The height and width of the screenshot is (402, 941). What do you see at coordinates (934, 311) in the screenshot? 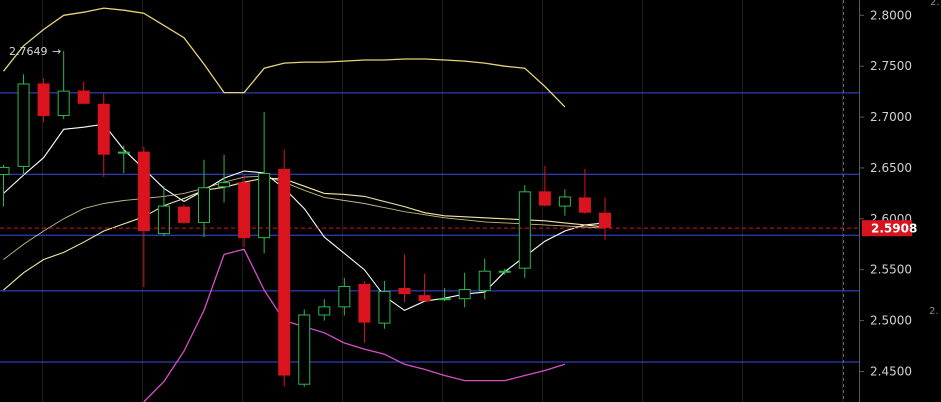
I see `edge-label-mid: 2.` at bounding box center [934, 311].